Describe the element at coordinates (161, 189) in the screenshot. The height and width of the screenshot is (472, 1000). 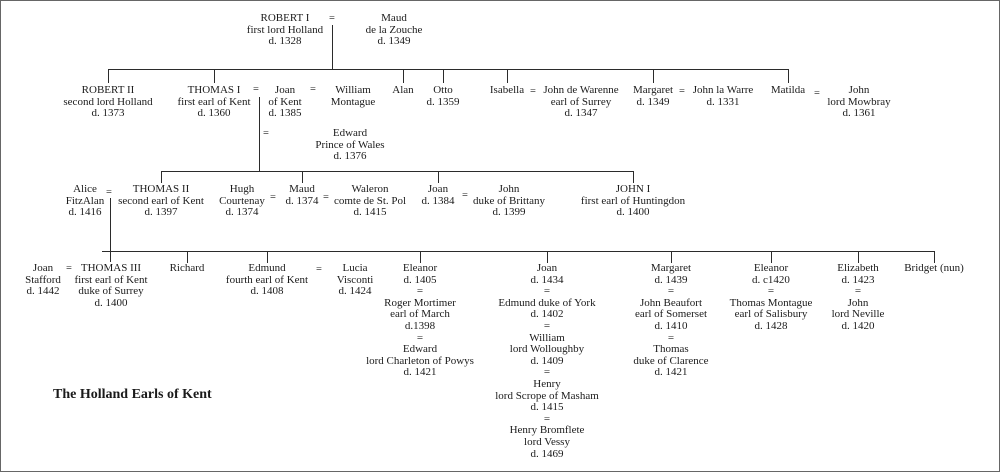
I see `person-text-line: THOMAS II` at that location.